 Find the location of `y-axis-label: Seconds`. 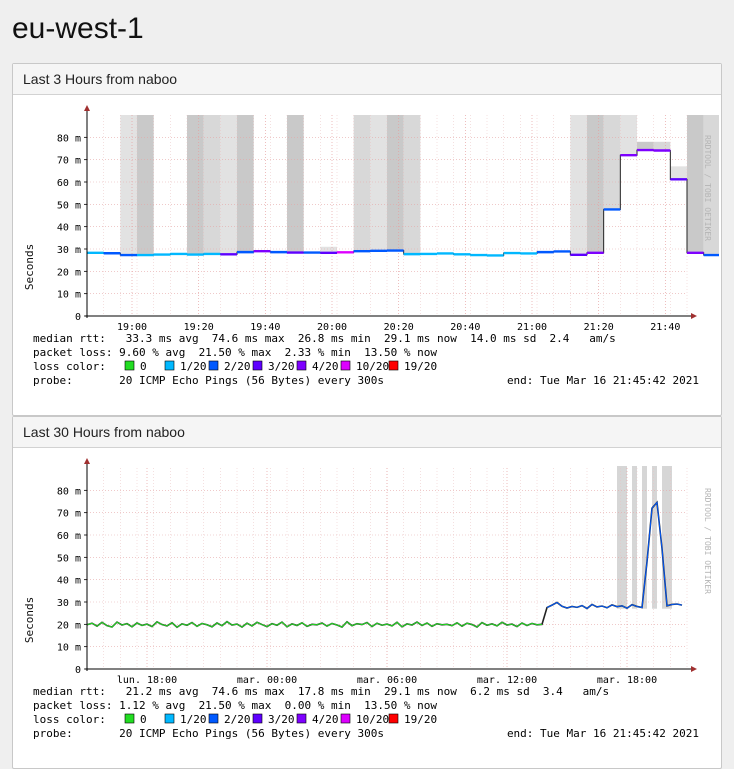

y-axis-label: Seconds is located at coordinates (29, 620).